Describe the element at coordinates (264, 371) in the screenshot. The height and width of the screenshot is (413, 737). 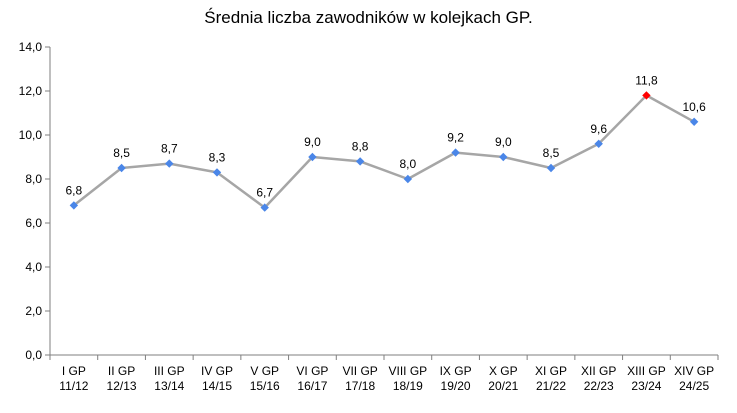
I see `x-tick-label: V GP` at that location.